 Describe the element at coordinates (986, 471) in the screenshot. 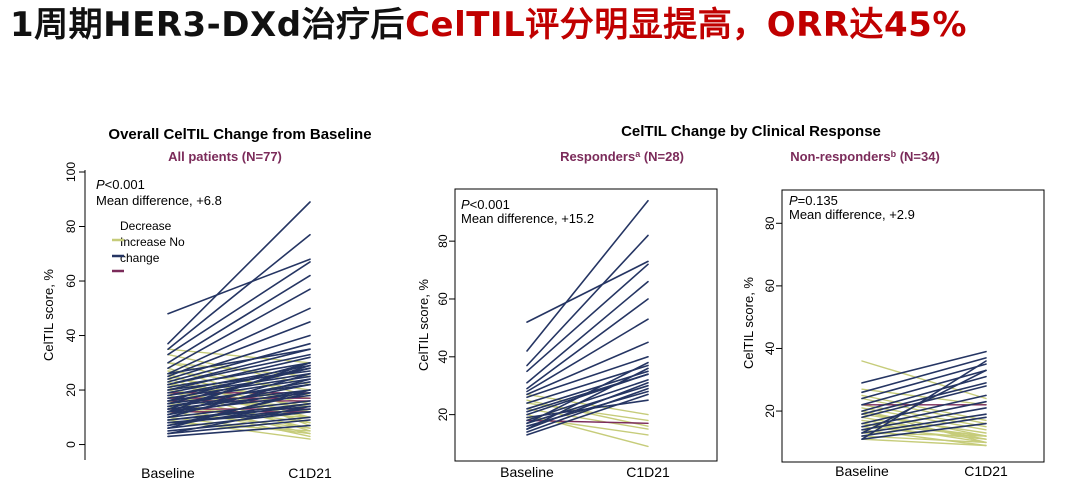

I see `nonresponders-category-label-1: C1D21` at that location.